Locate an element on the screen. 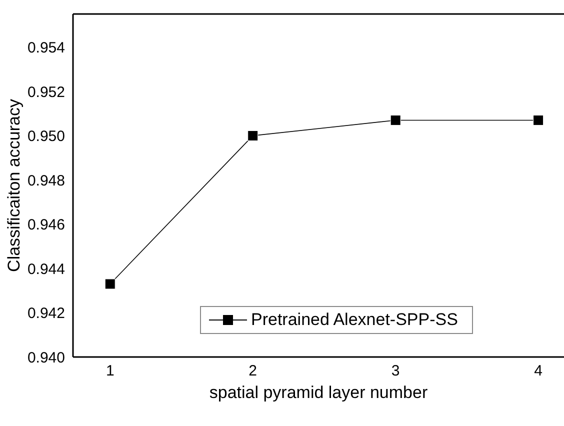 The height and width of the screenshot is (426, 564). y-tick-label: 0.954 is located at coordinates (46, 48).